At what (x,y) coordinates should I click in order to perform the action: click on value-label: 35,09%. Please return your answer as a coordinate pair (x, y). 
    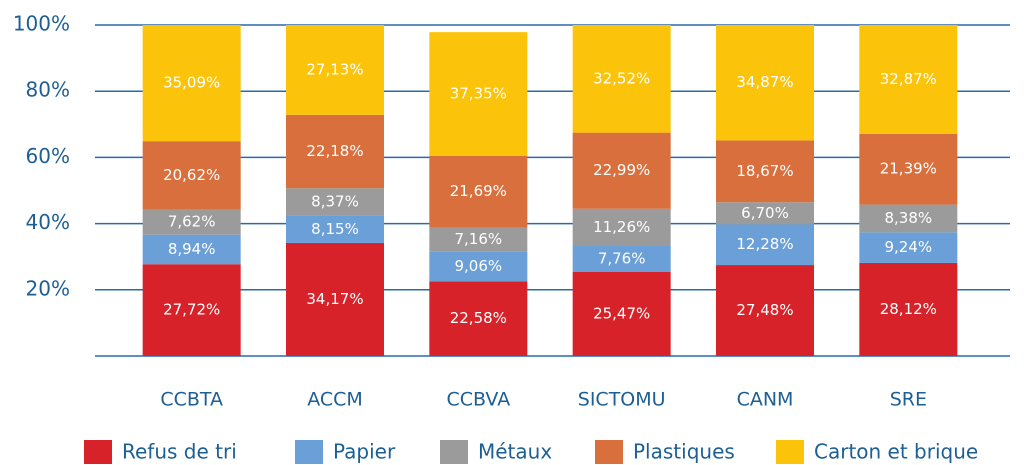
    Looking at the image, I should click on (191, 83).